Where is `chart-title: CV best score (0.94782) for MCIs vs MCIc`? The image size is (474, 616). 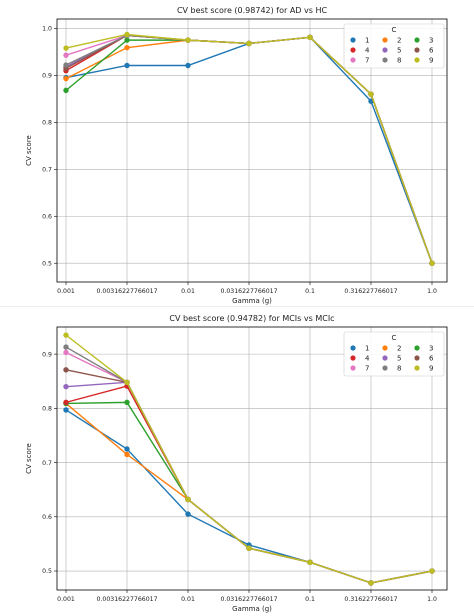
chart-title: CV best score (0.94782) for MCIs vs MCIc is located at coordinates (251, 318).